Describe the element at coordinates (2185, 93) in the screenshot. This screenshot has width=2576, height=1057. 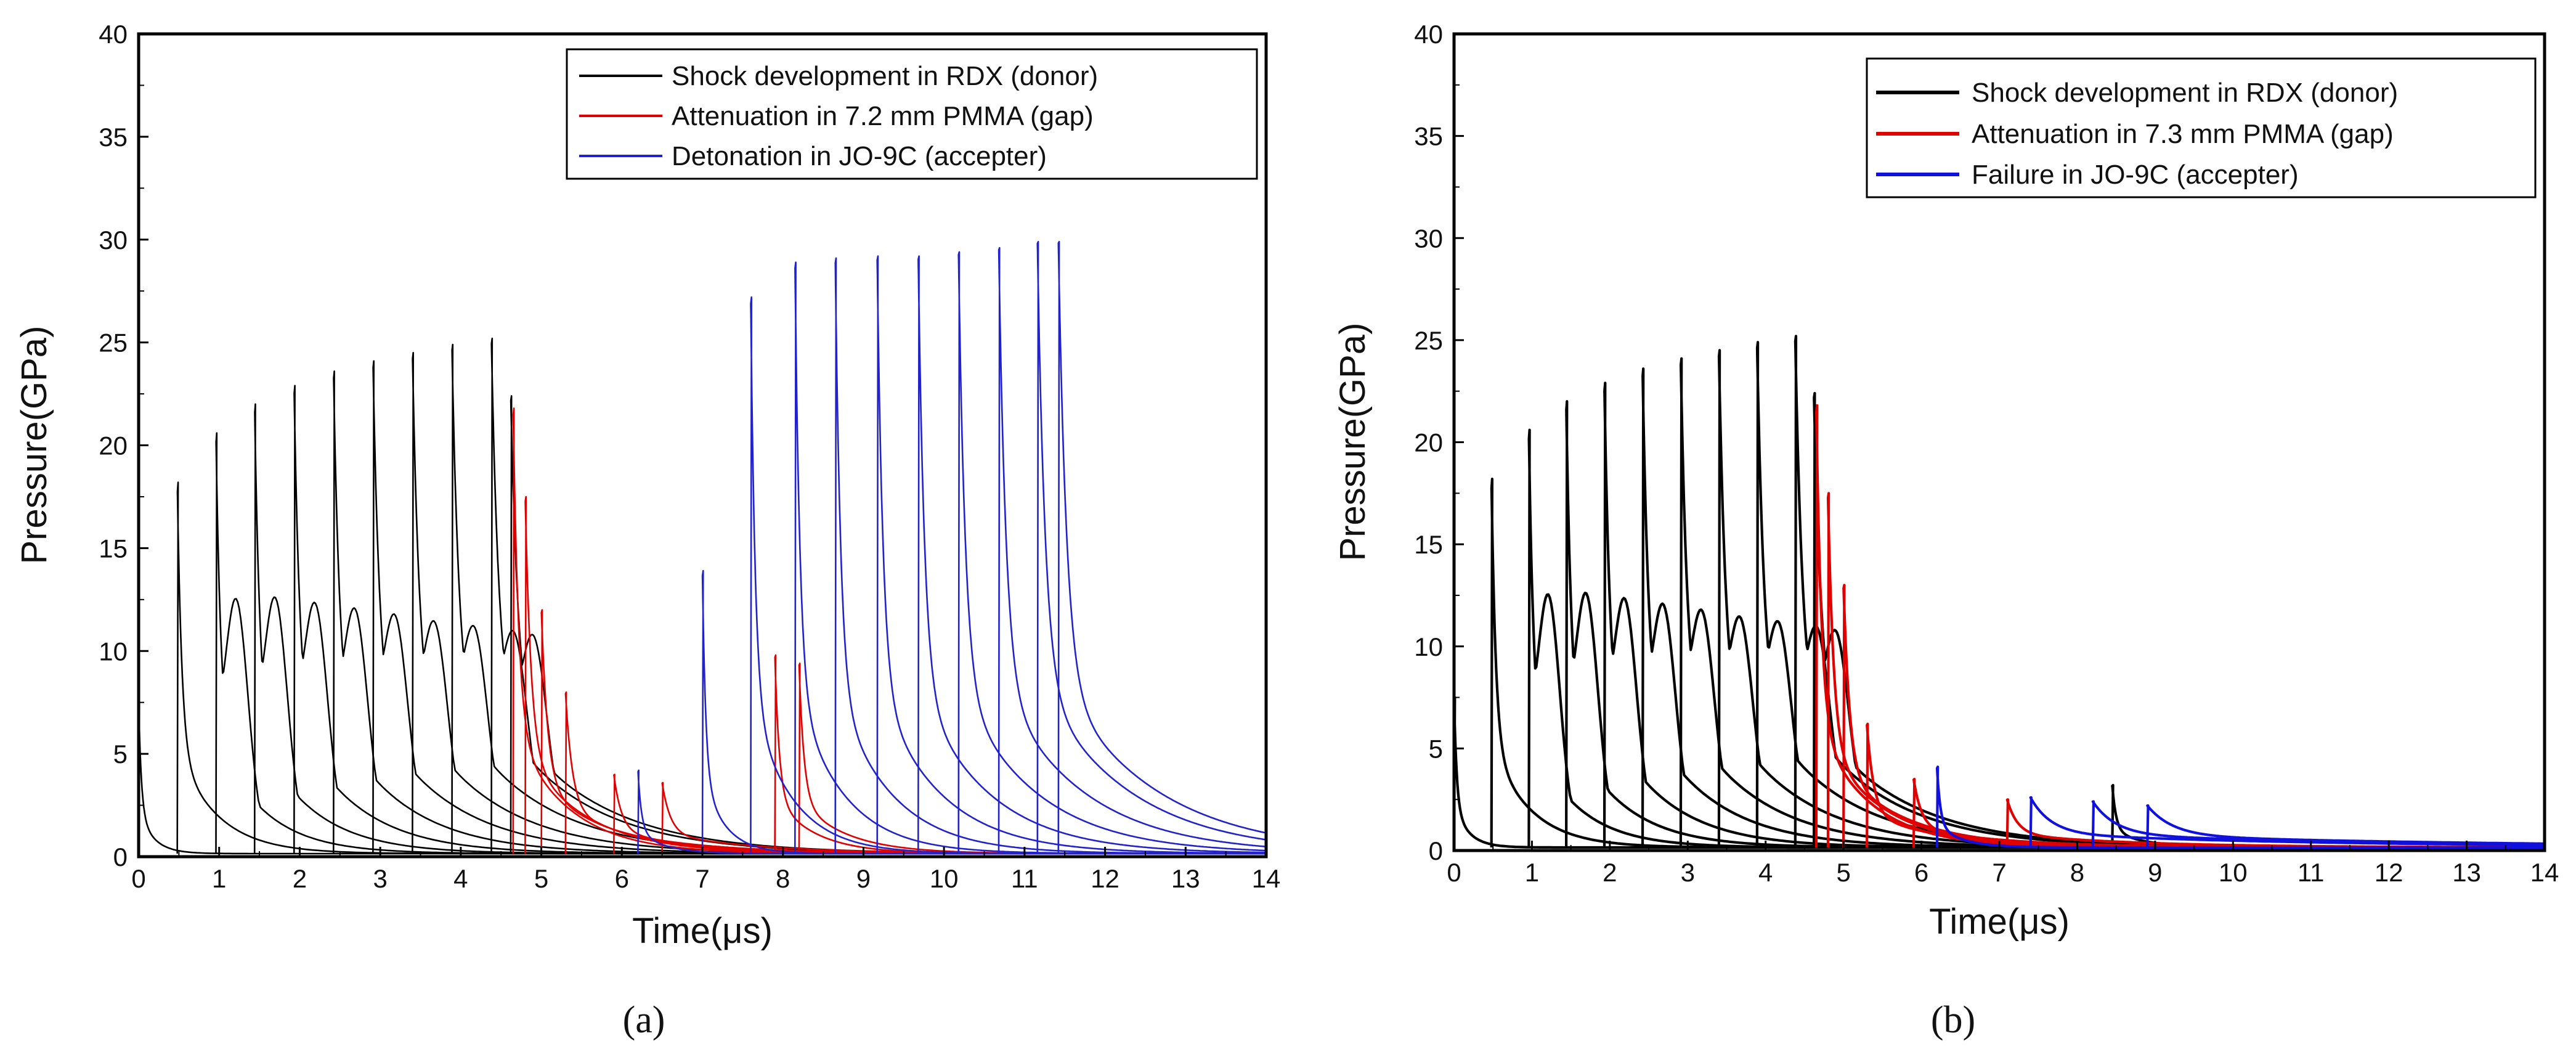
I see `panel-b-legend-label-donor: Shock development in RDX (donor)` at that location.